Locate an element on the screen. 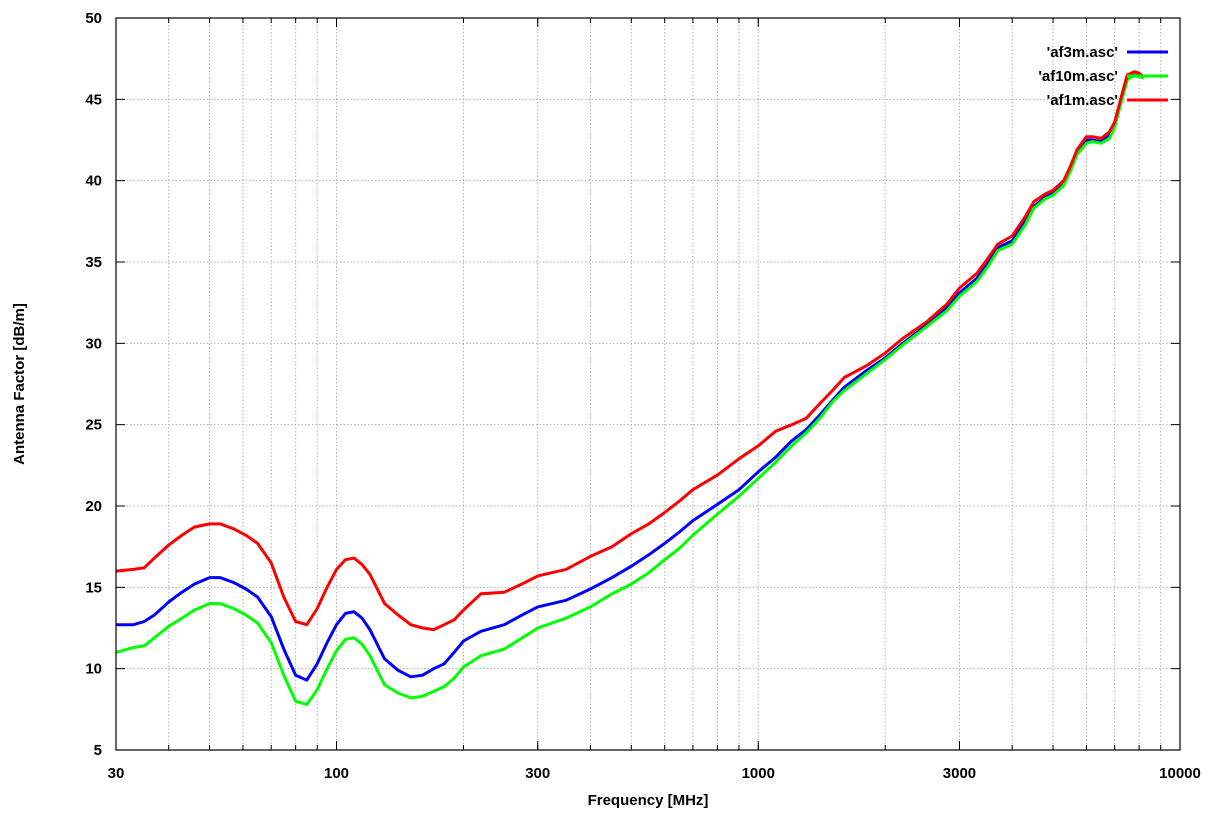 The width and height of the screenshot is (1219, 816). y-tick-label: 30 is located at coordinates (93, 343).